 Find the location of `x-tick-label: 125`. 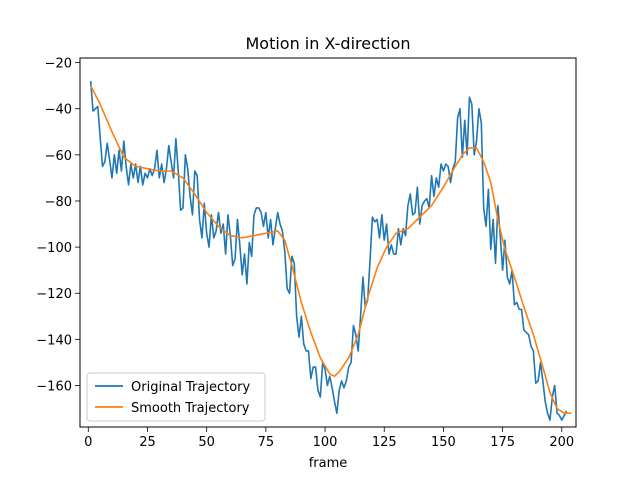

x-tick-label: 125 is located at coordinates (384, 442).